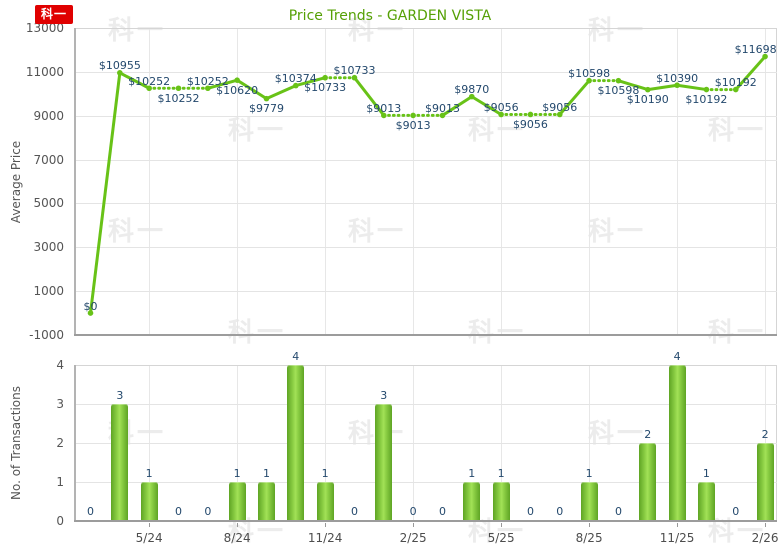 This screenshot has height=550, width=780. Describe the element at coordinates (390, 16) in the screenshot. I see `chart-title: Price Trends - GARDEN VISTA` at that location.